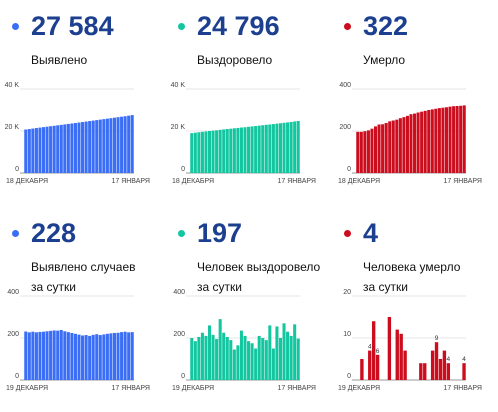 The height and width of the screenshot is (412, 498). Describe the element at coordinates (264, 60) in the screenshot. I see `stat-label: Выздоровело` at that location.